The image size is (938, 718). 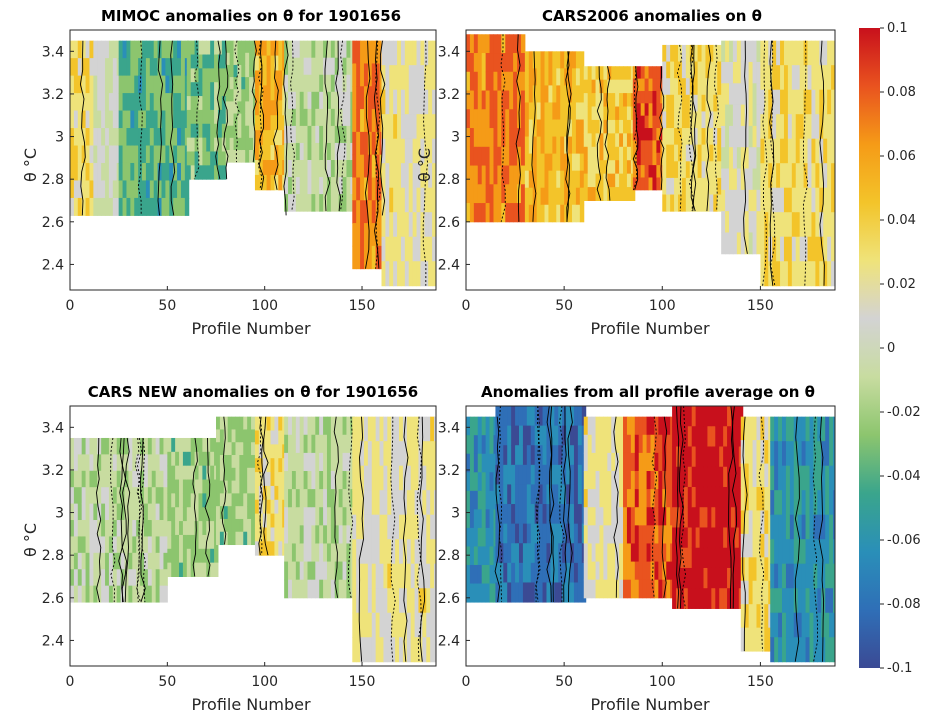 I want to click on panel-title: MIMOC anomalies on θ for 1901656, so click(x=251, y=16).